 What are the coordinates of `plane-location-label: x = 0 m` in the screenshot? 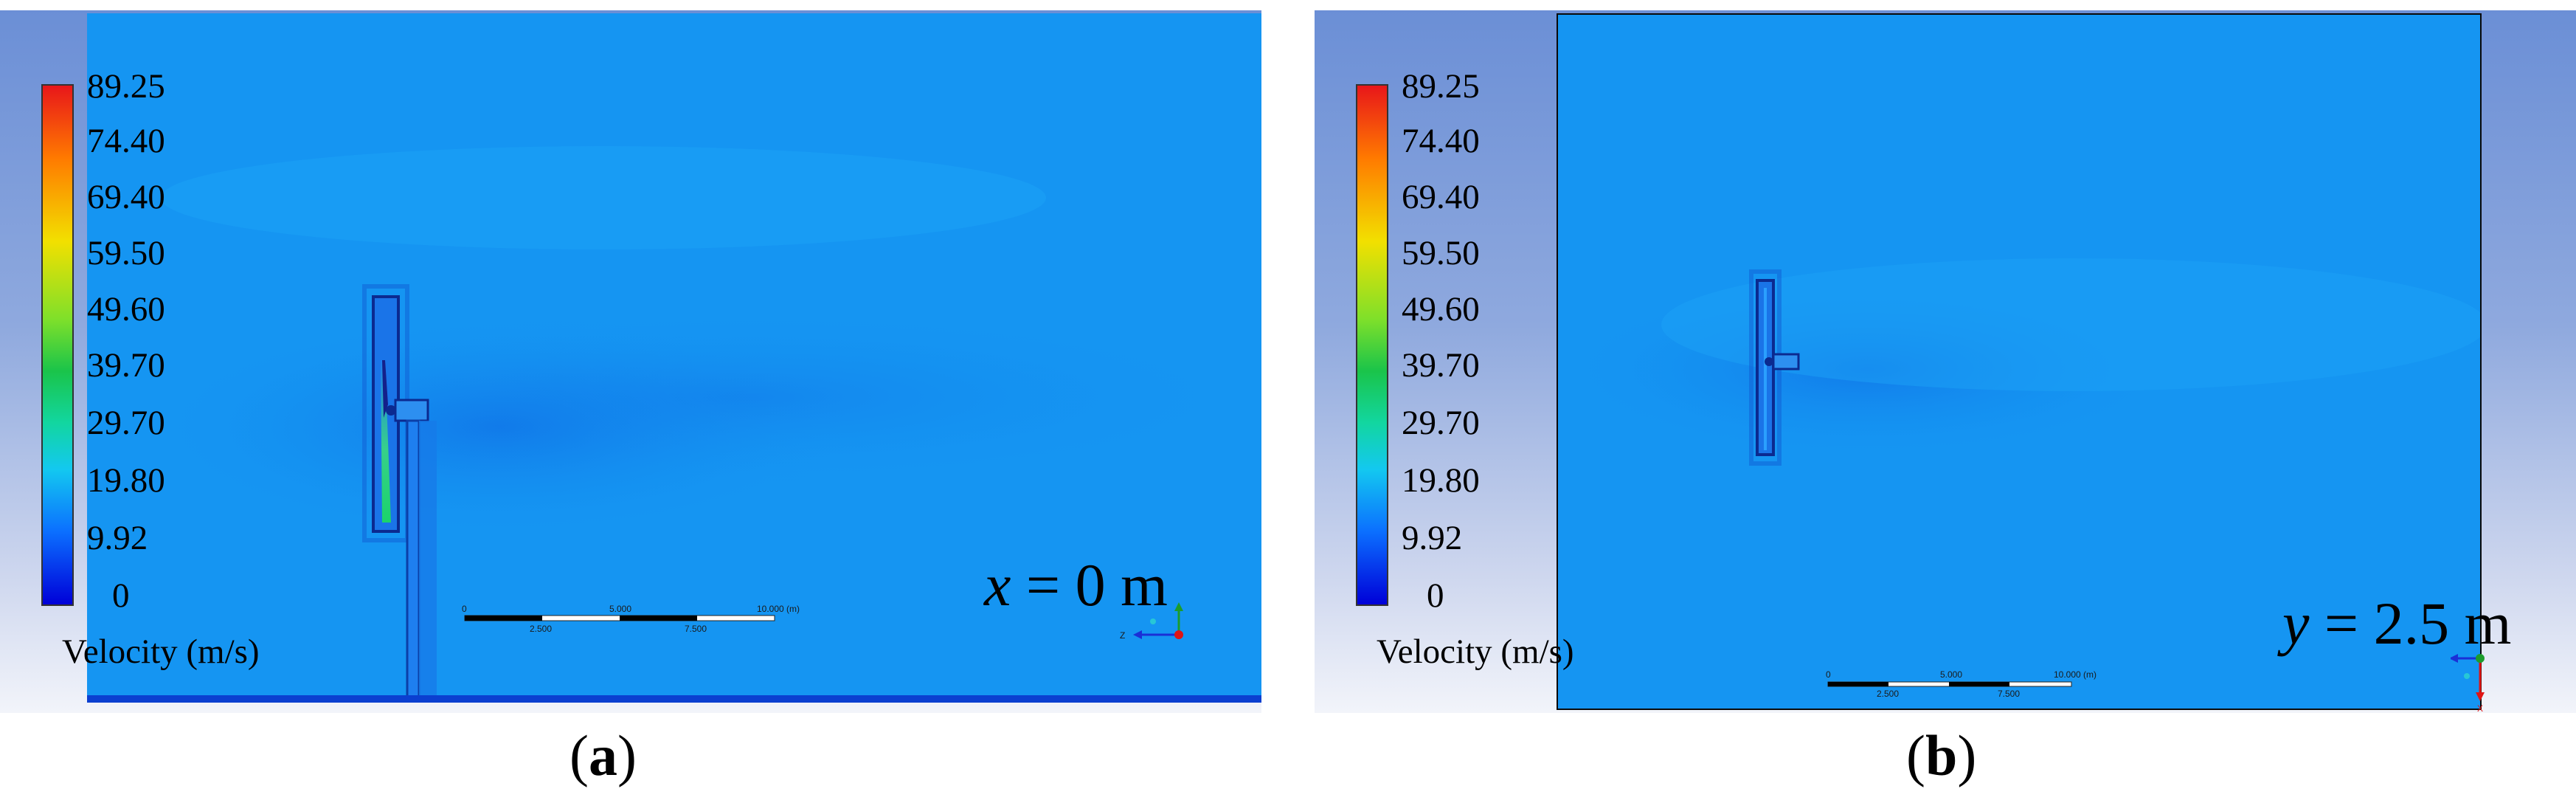 It's located at (1076, 585).